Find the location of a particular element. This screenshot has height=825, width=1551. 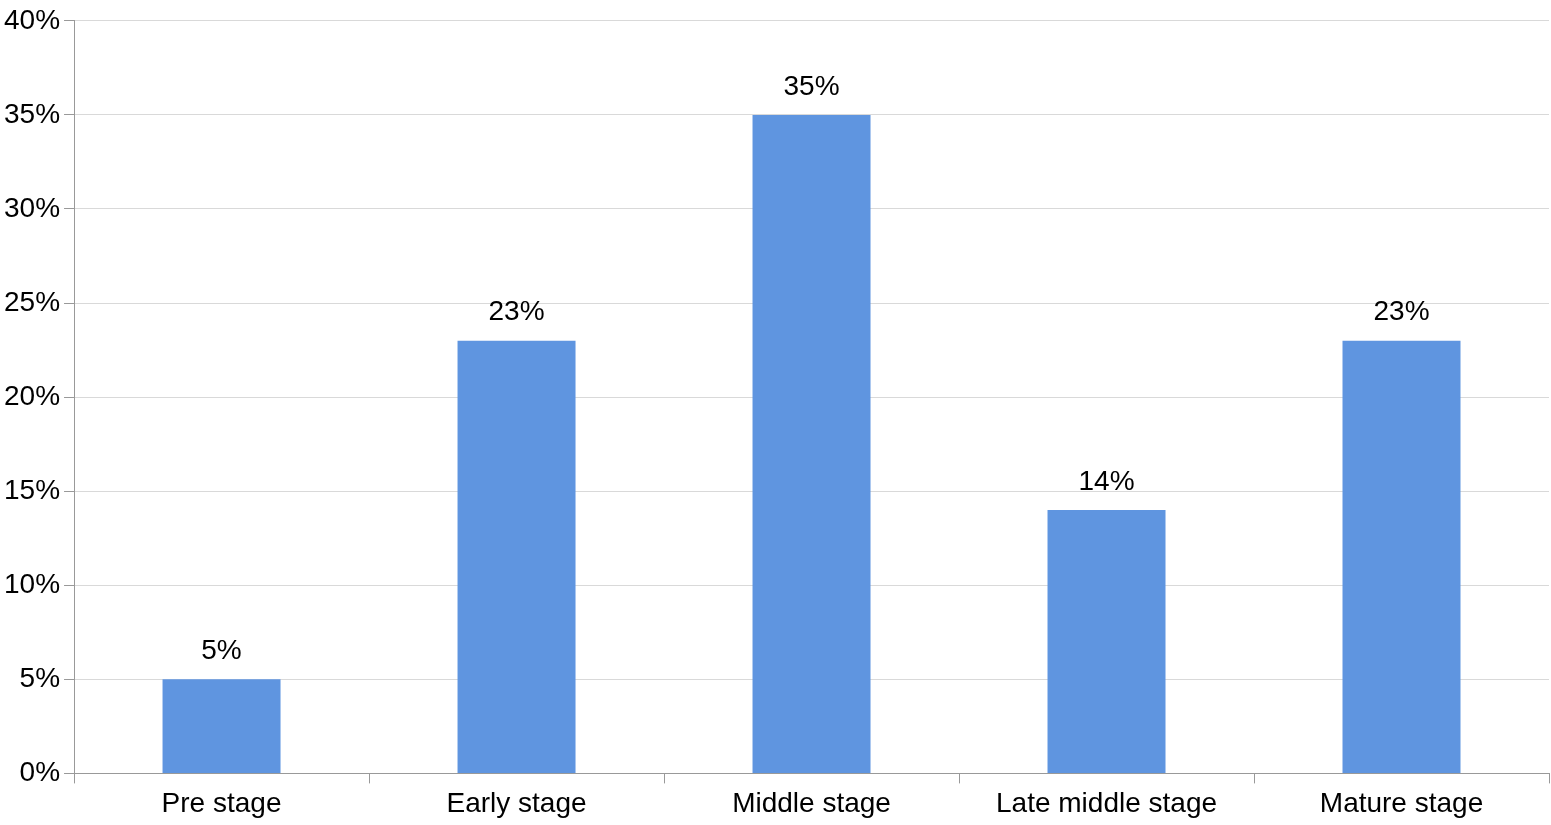

y-tick-label: 40% is located at coordinates (32, 19).